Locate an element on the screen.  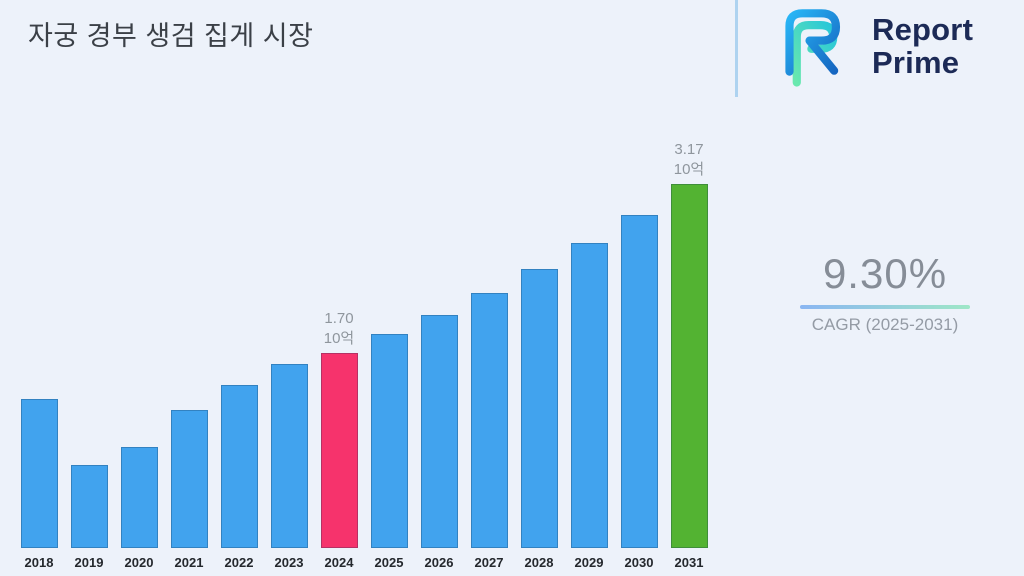
bar-column-2029: 2029 is located at coordinates (589, 349).